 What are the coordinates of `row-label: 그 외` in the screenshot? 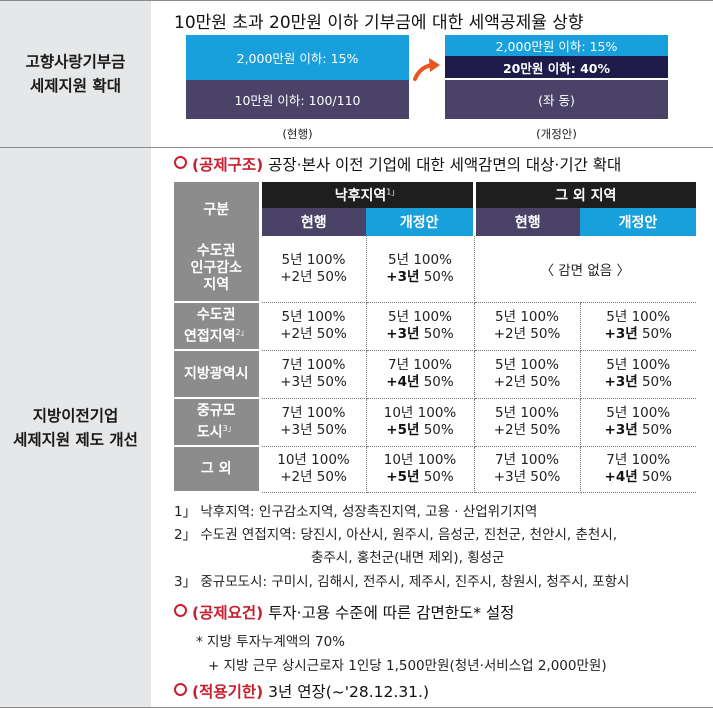 It's located at (218, 469).